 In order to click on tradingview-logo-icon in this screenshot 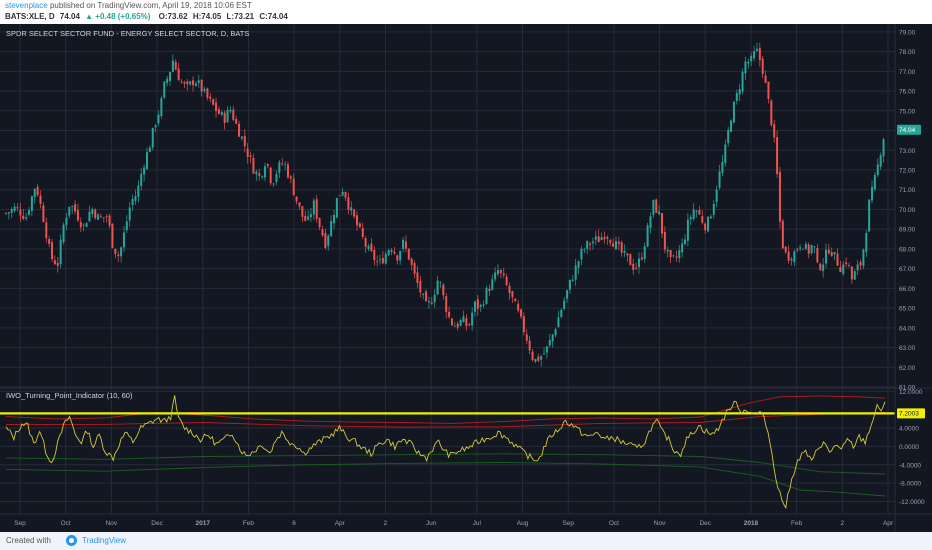, I will do `click(71, 540)`.